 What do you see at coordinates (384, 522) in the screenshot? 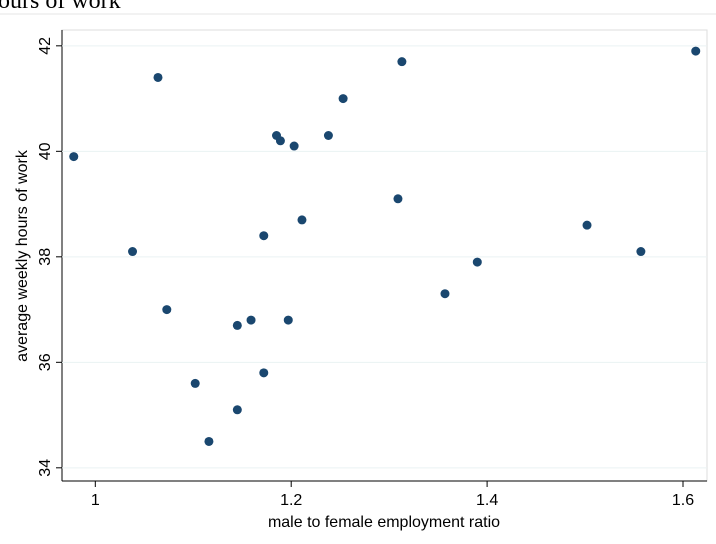
I see `x-axis-label: male to female employment ratio` at bounding box center [384, 522].